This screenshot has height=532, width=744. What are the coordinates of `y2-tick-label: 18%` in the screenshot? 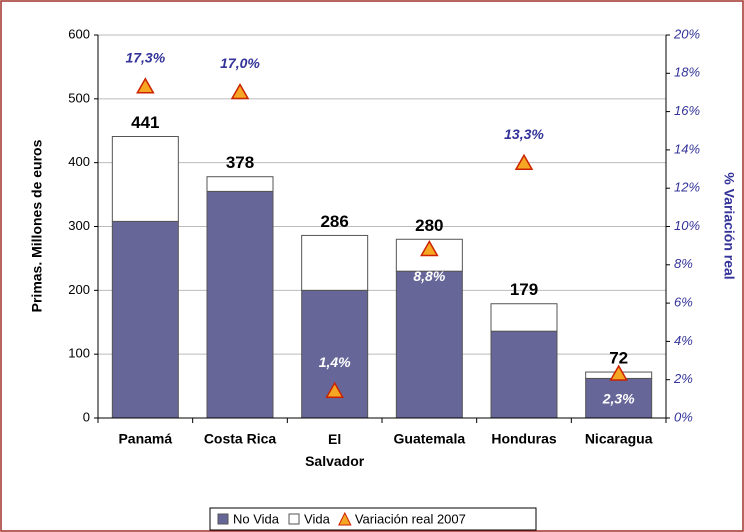 It's located at (687, 72).